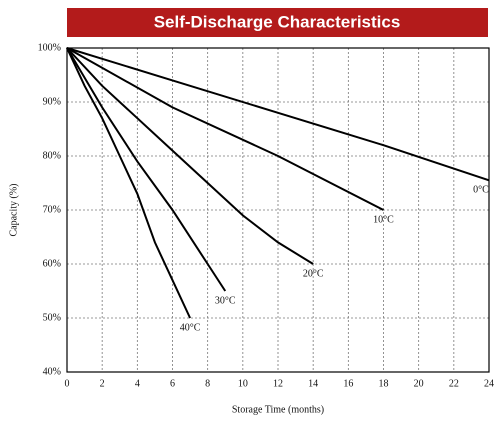  I want to click on x-tick-label: 24, so click(489, 383).